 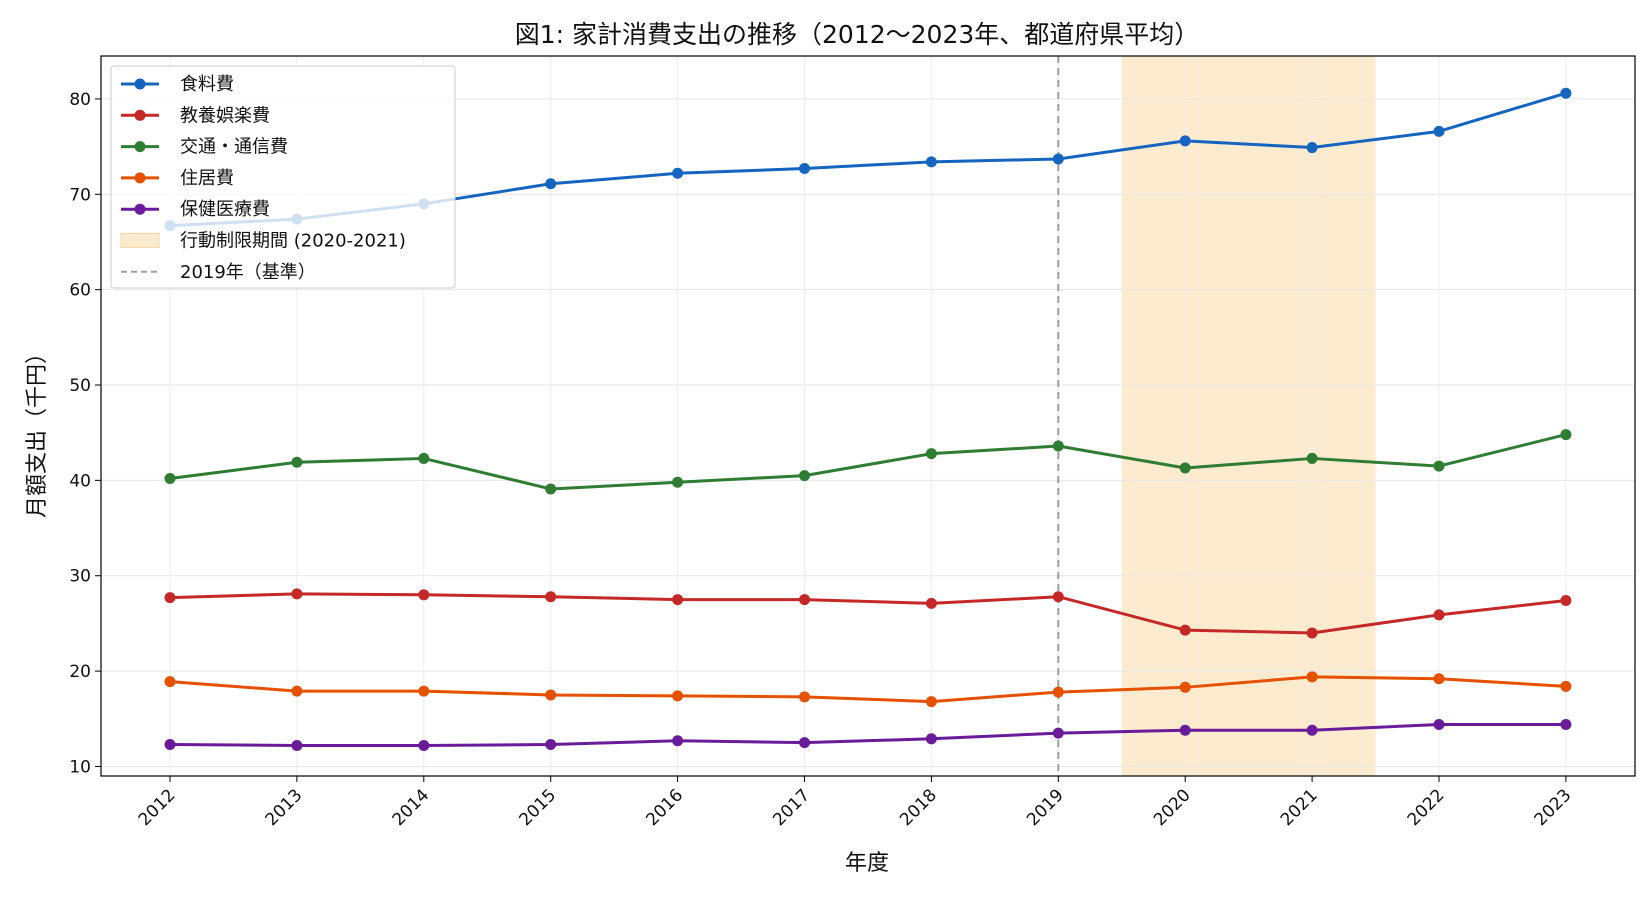 I want to click on y-tick-label: 70, so click(x=80, y=195).